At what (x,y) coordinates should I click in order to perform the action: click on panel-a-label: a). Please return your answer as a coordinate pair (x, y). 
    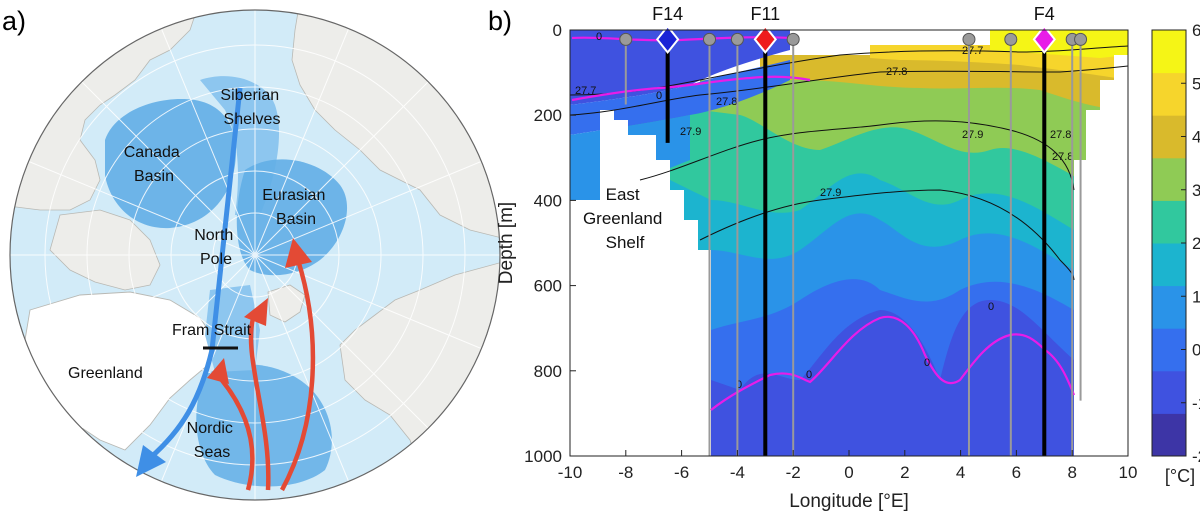
    Looking at the image, I should click on (14, 21).